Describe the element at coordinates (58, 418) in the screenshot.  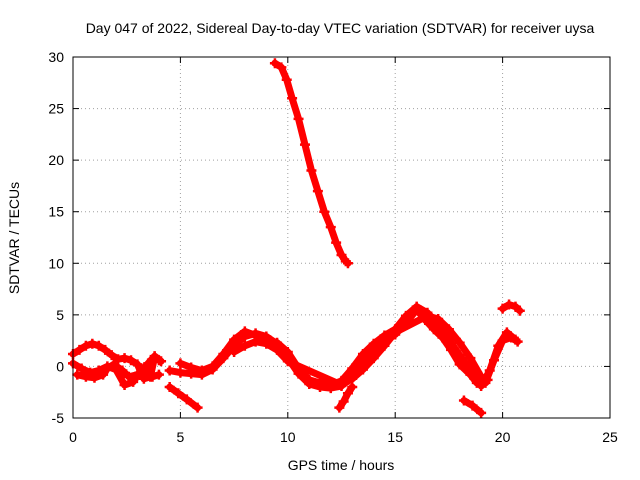
I see `y-tick-label: -5` at that location.